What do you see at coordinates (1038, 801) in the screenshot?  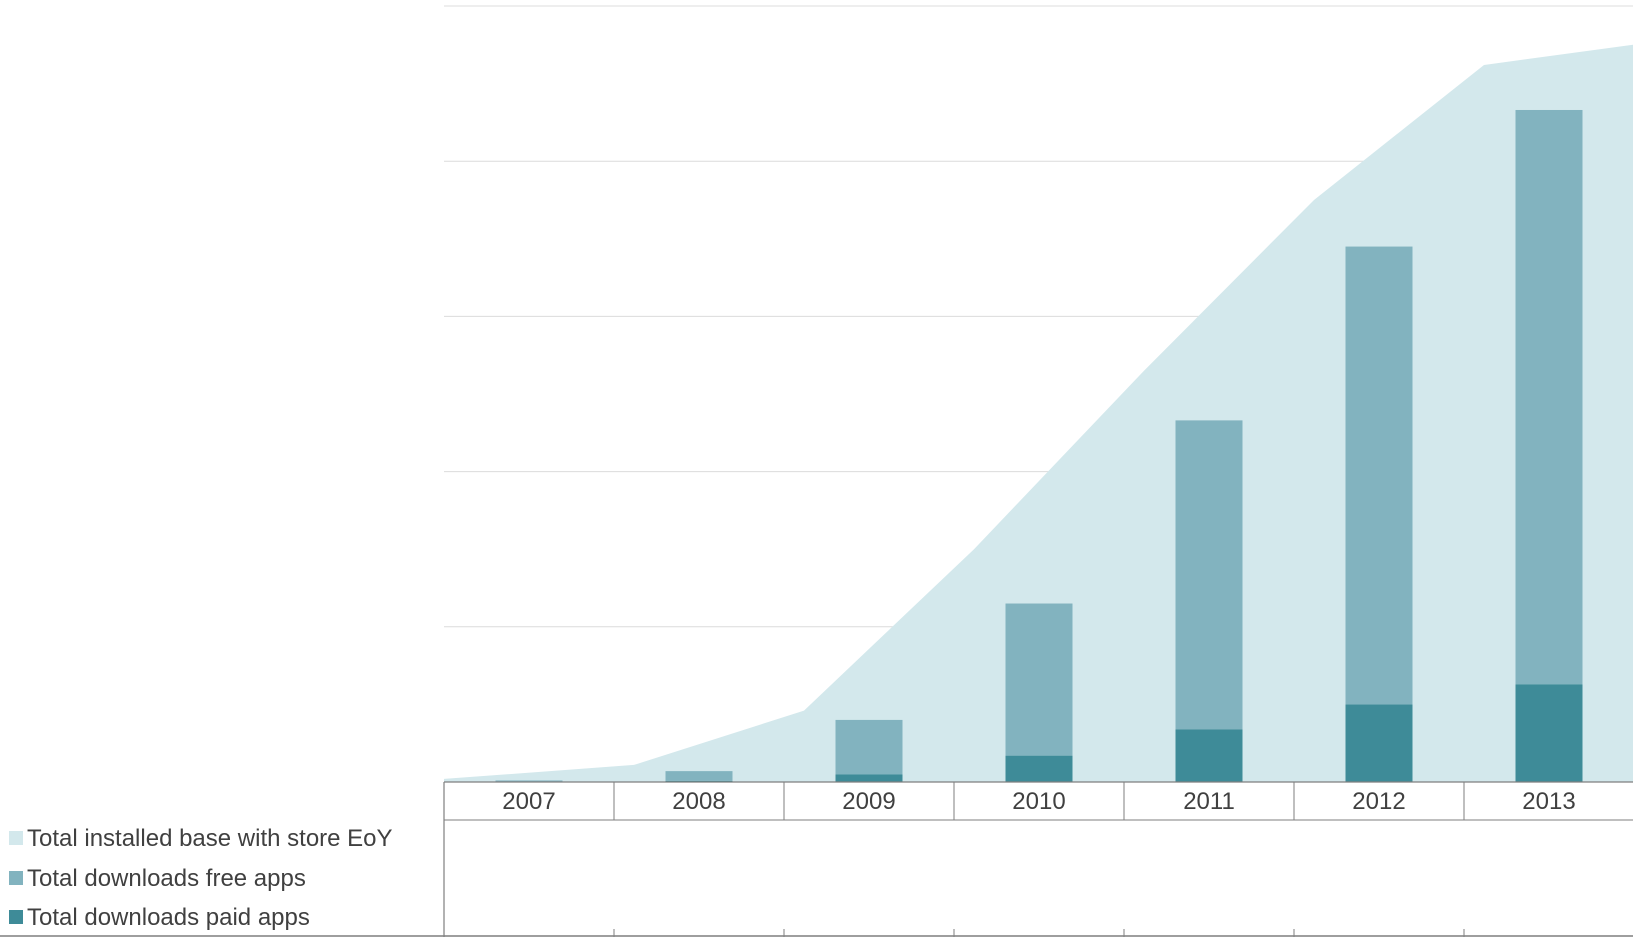 I see `x-tick-label-2010: 2010` at bounding box center [1038, 801].